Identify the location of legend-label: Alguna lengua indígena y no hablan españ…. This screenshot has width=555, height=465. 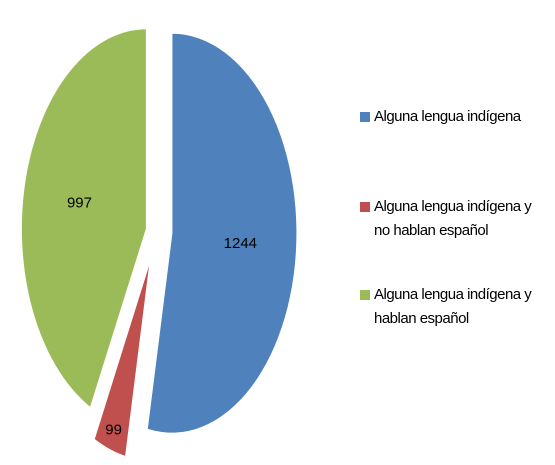
(453, 218).